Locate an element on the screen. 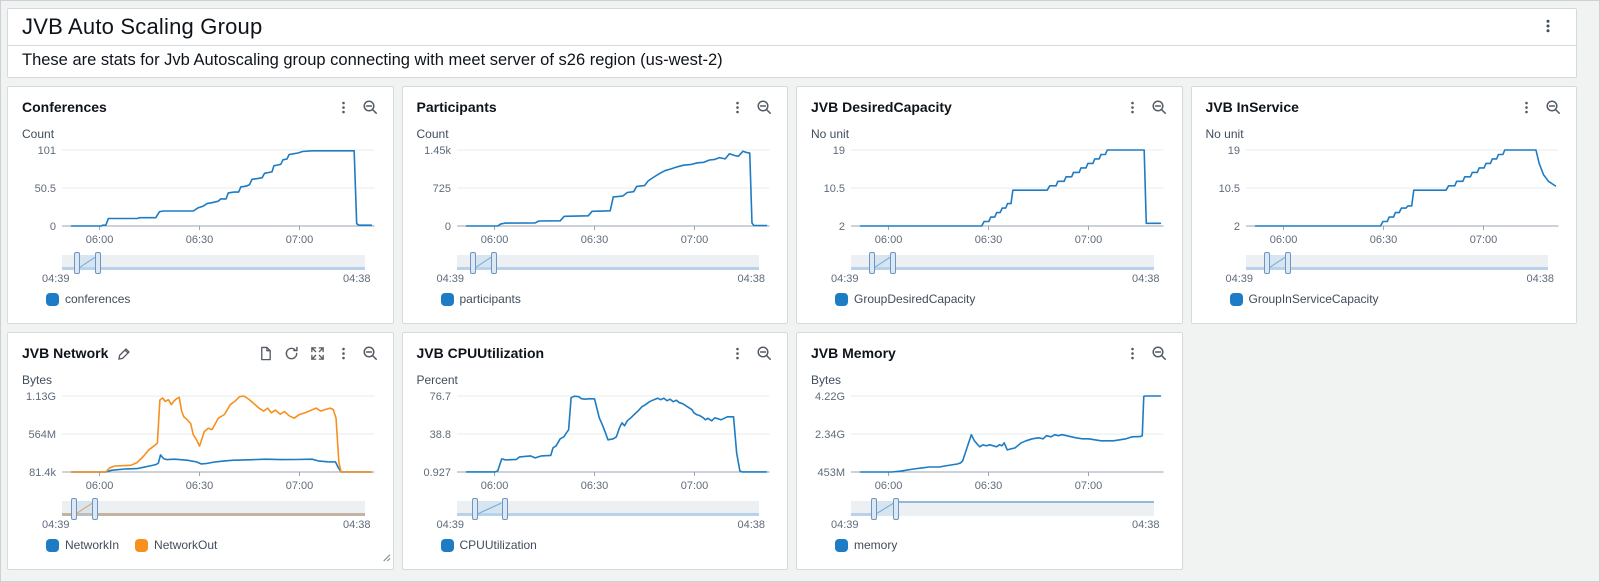 The width and height of the screenshot is (1600, 582). legend-item: conferences is located at coordinates (88, 299).